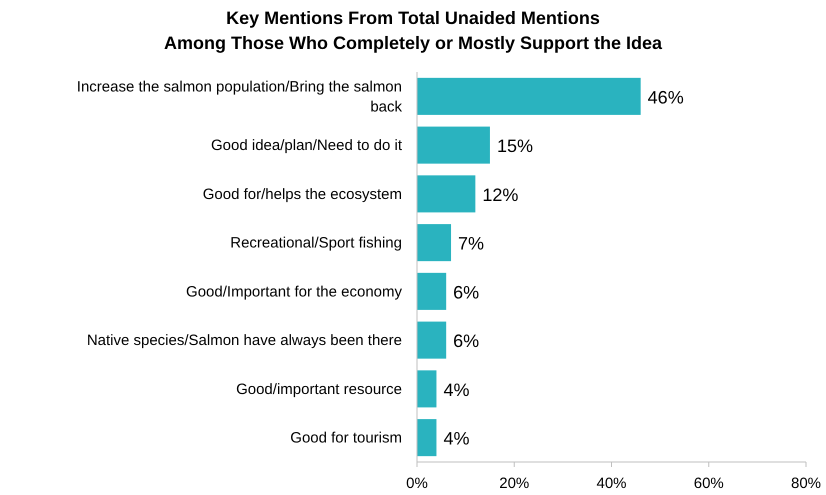 This screenshot has width=826, height=495. Describe the element at coordinates (307, 145) in the screenshot. I see `y-tick-label: Good idea/plan/Need to do it` at that location.